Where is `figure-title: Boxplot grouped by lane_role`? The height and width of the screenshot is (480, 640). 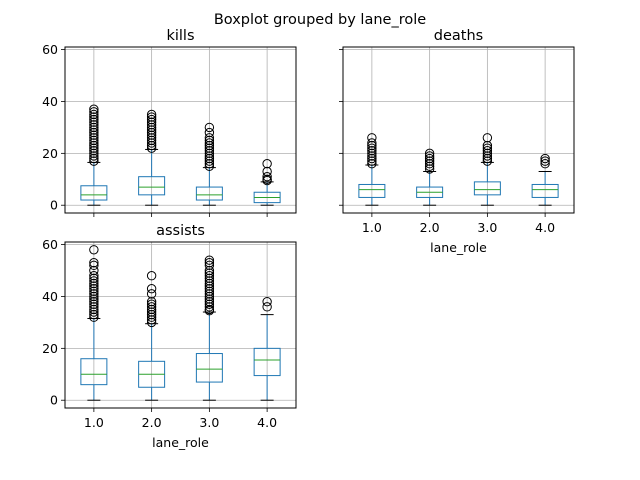
figure-title: Boxplot grouped by lane_role is located at coordinates (320, 20).